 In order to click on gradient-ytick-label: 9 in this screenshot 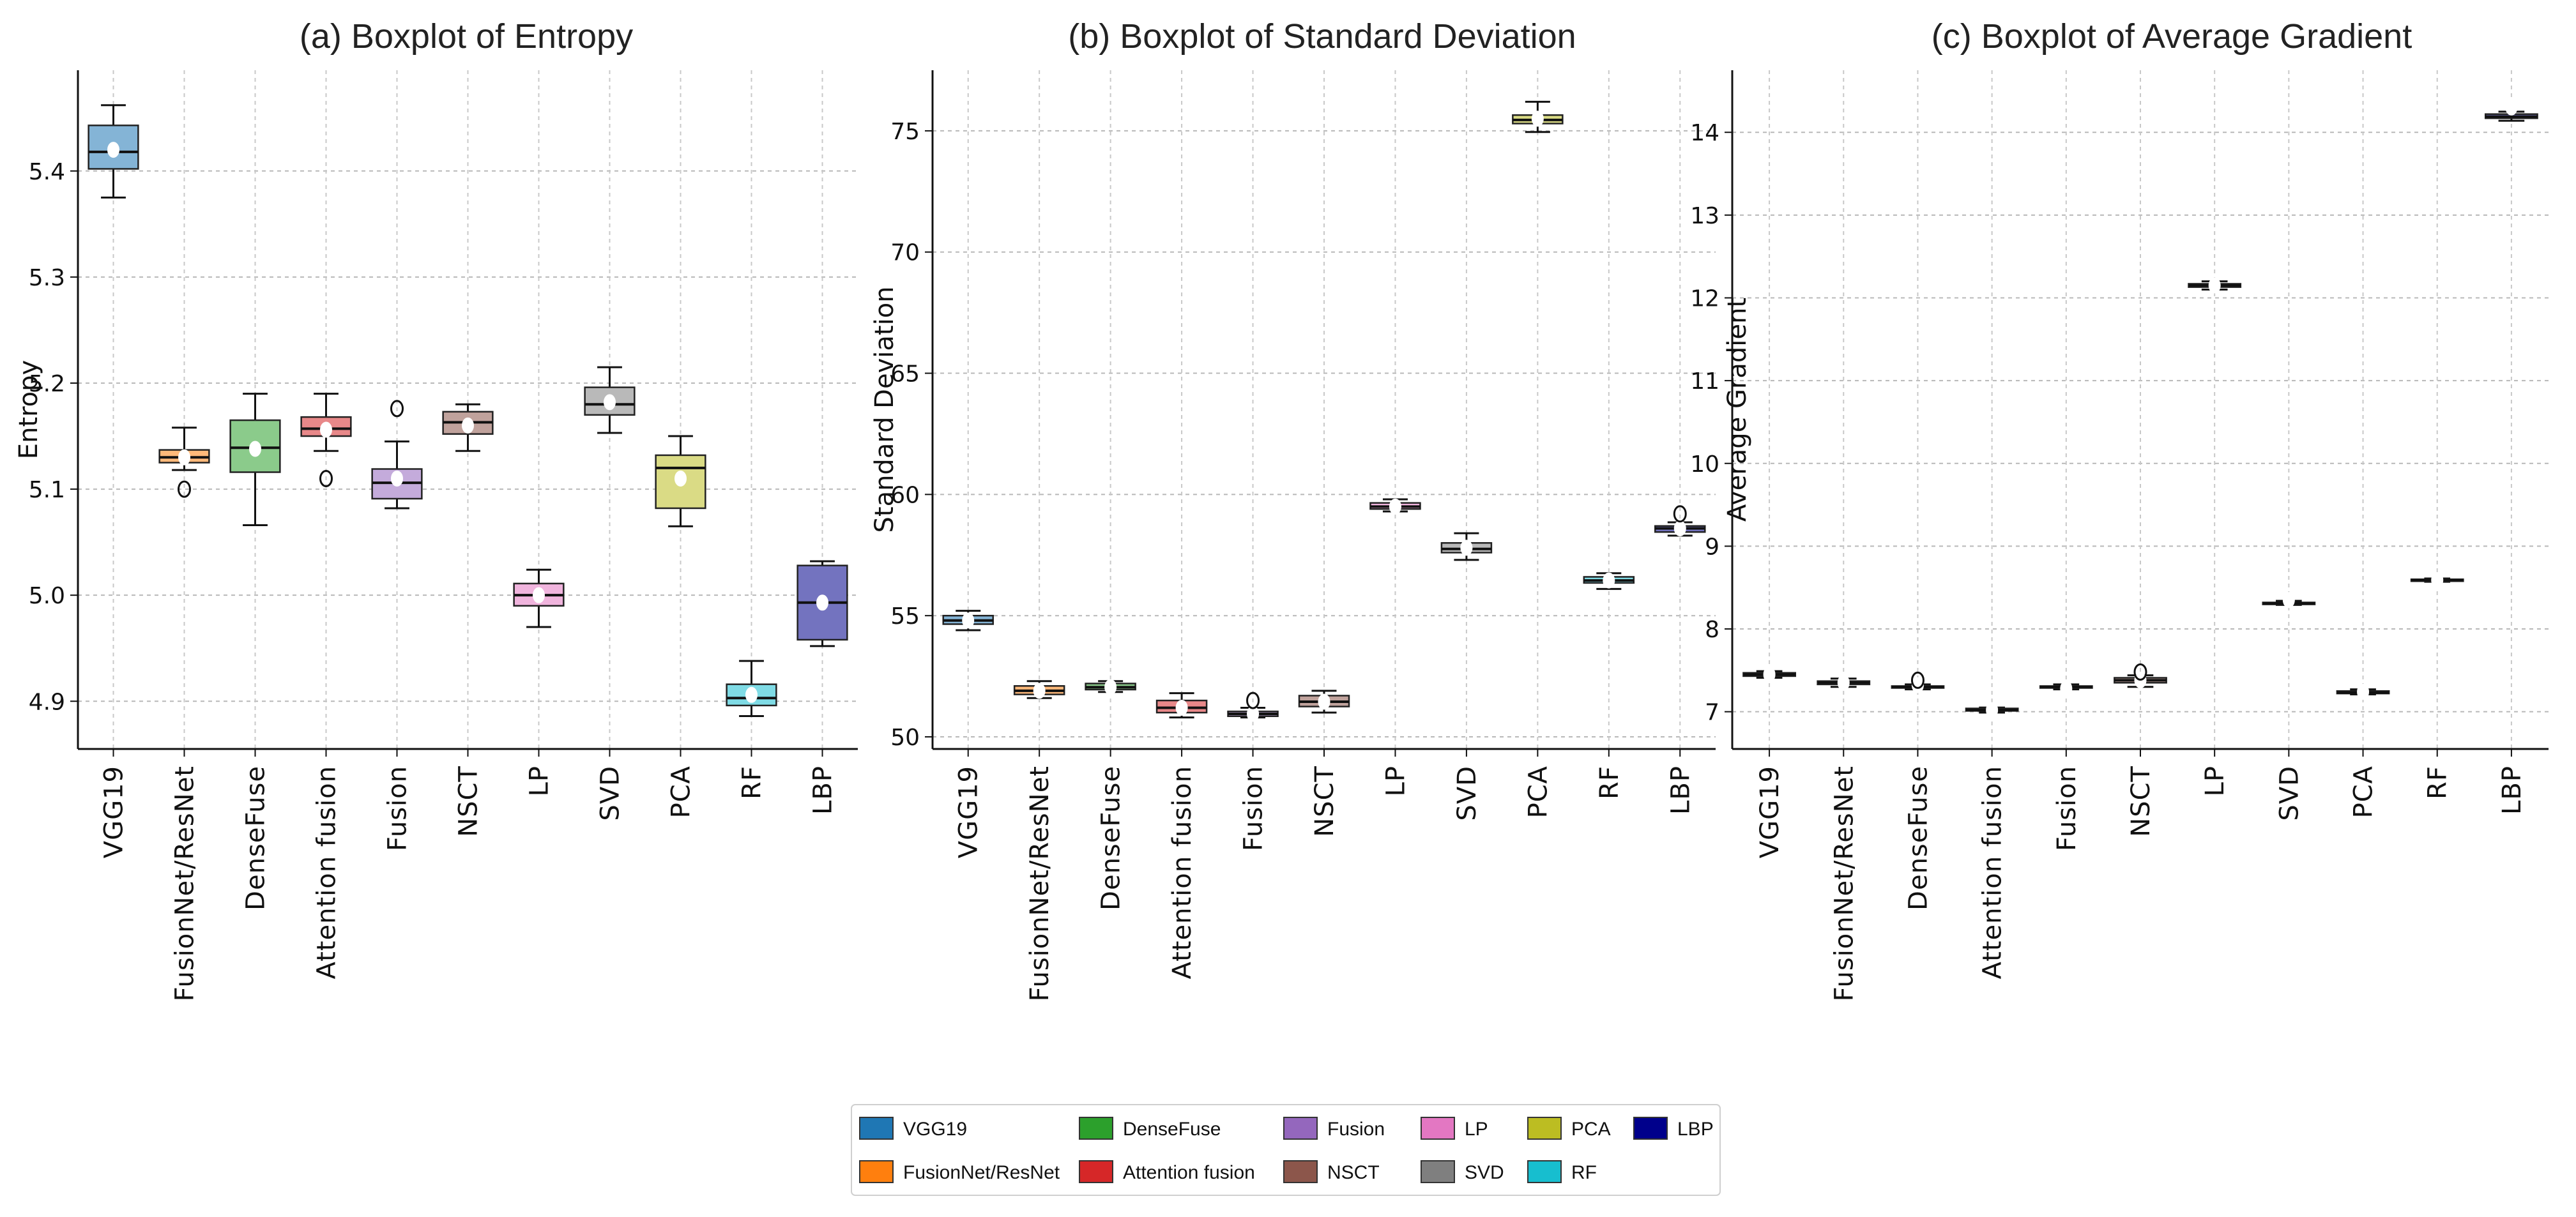, I will do `click(1712, 547)`.